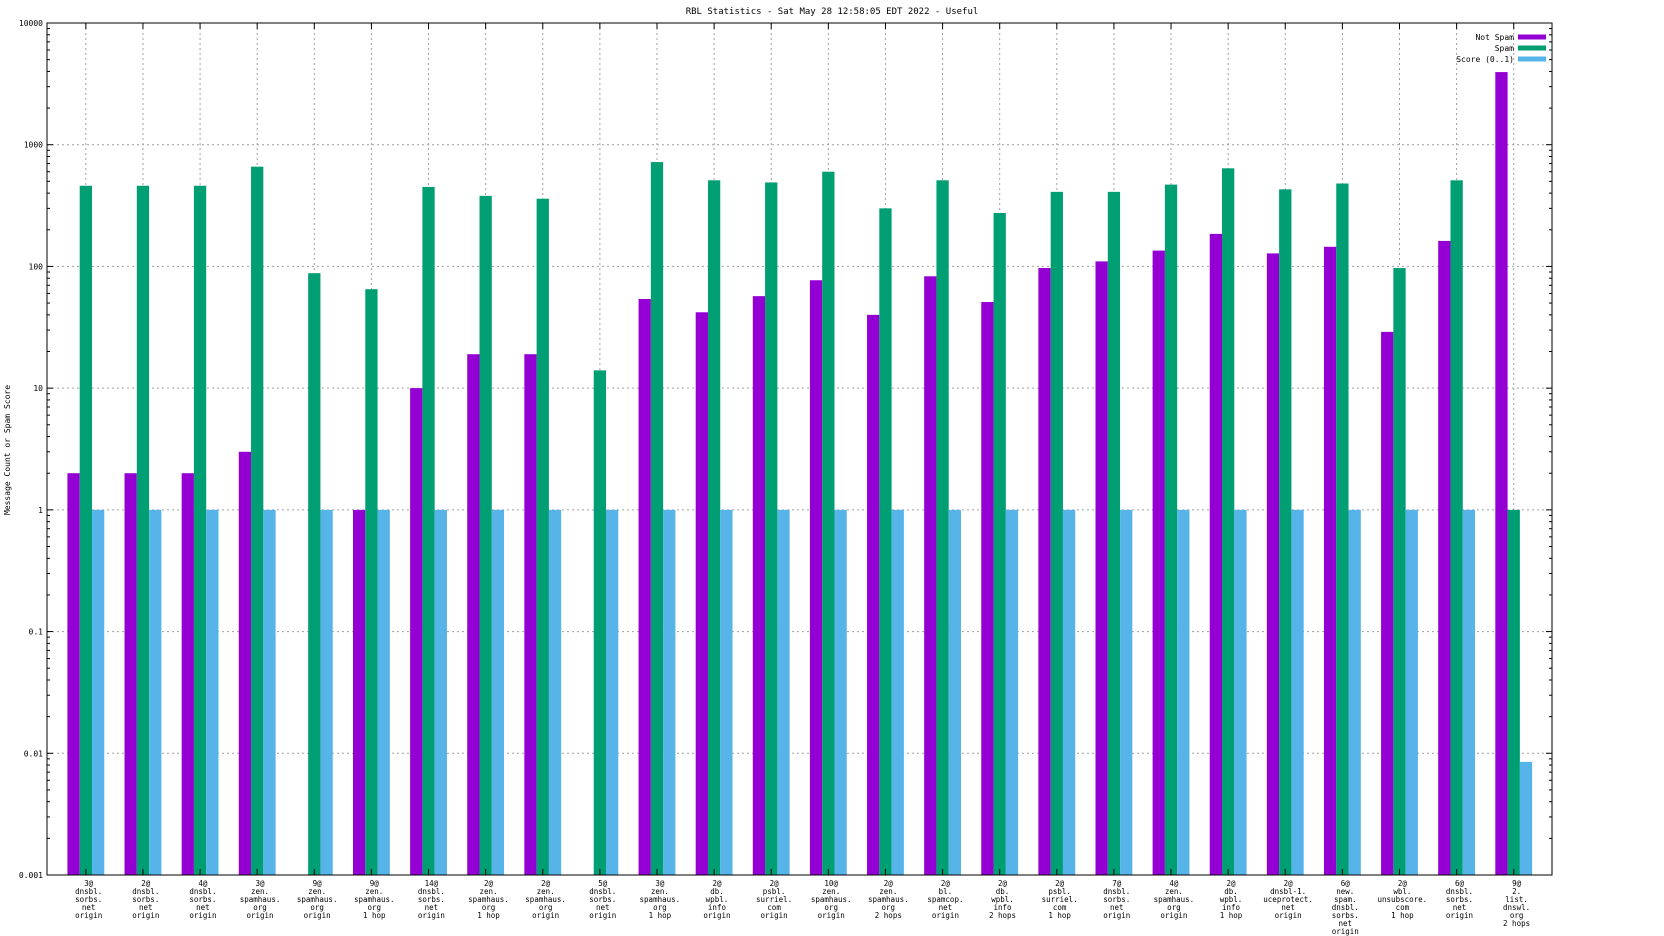 Image resolution: width=1664 pixels, height=936 pixels. What do you see at coordinates (1174, 899) in the screenshot?
I see `x-tick-label: 4@ zen. spamhaus. org origin` at bounding box center [1174, 899].